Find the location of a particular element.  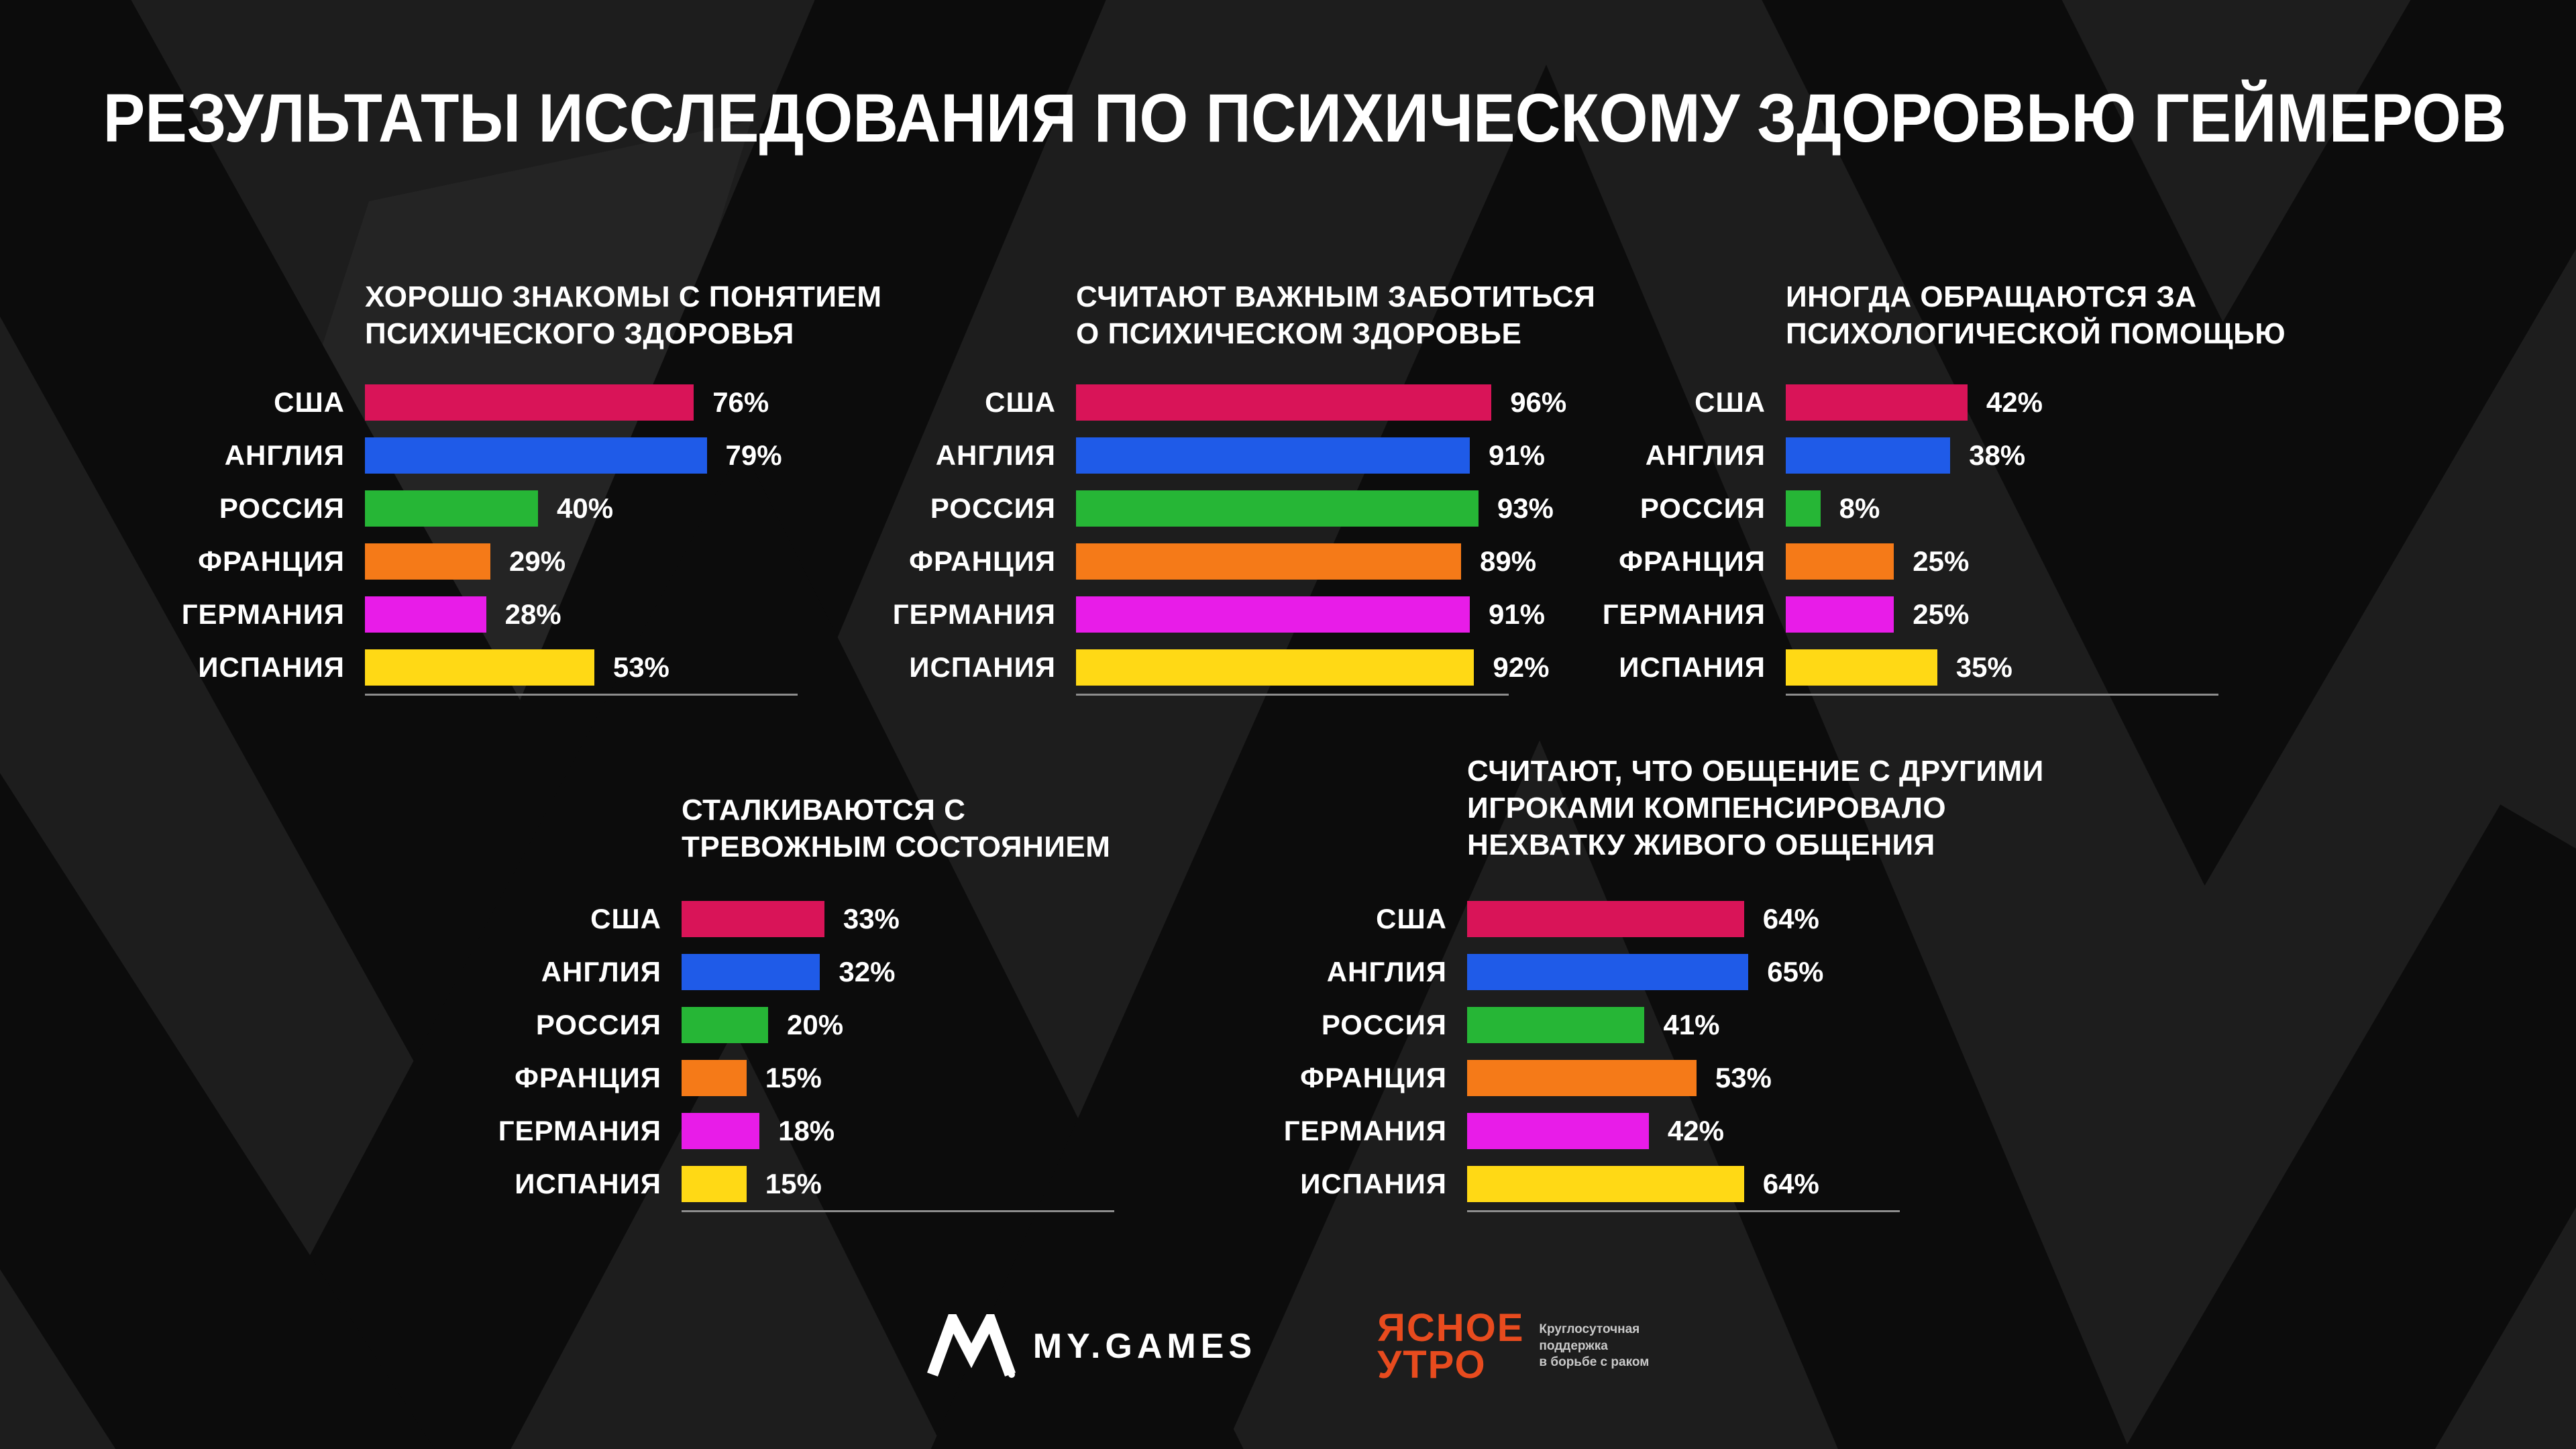

chart-row: РОССИЯ 20% is located at coordinates (656, 1024).